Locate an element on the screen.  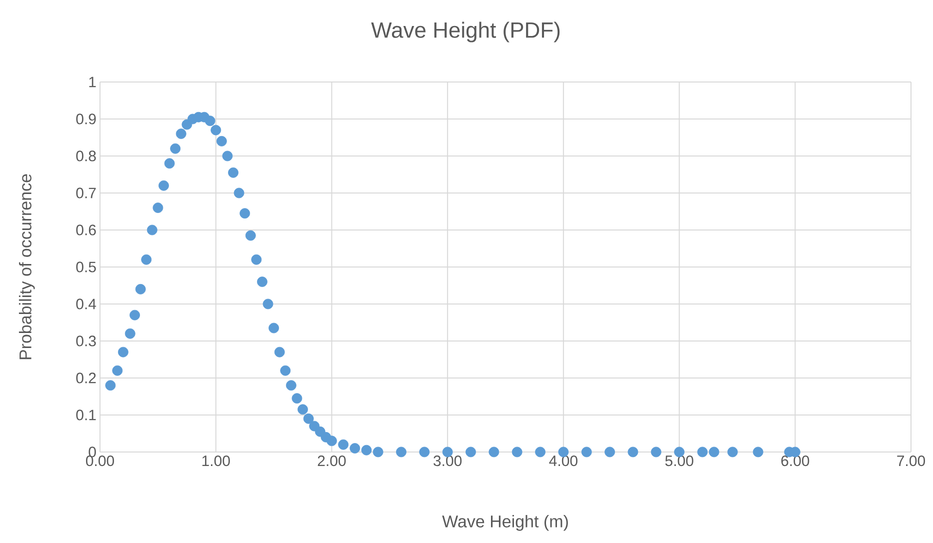
x-tick-label: 3.00 is located at coordinates (448, 461).